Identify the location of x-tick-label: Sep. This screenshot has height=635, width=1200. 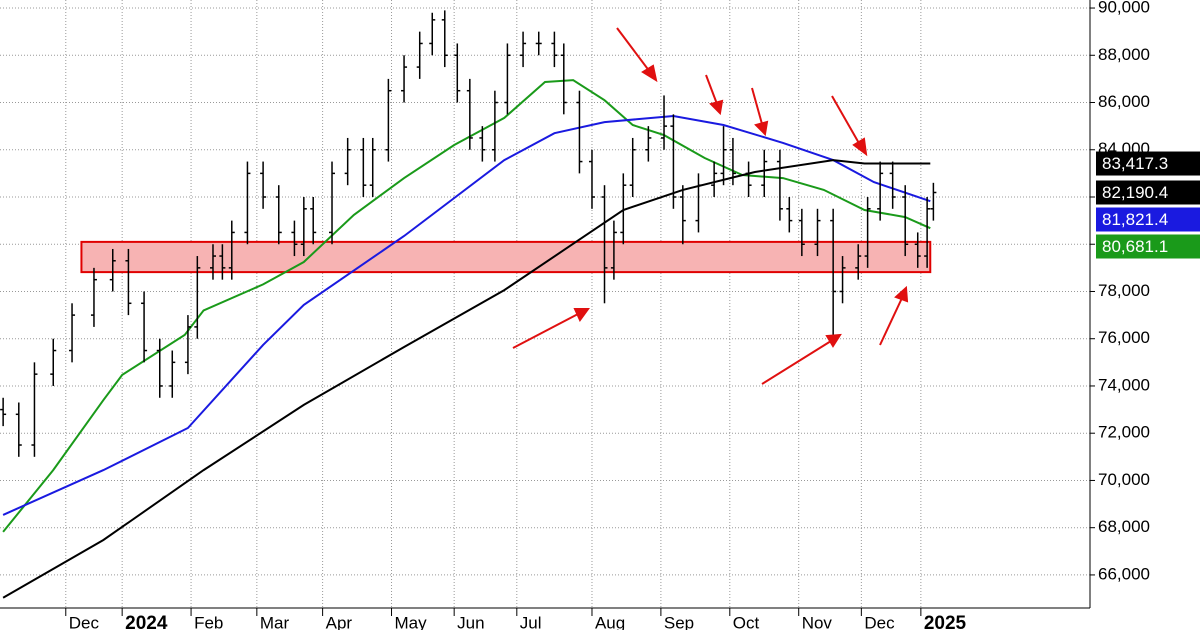
(679, 621).